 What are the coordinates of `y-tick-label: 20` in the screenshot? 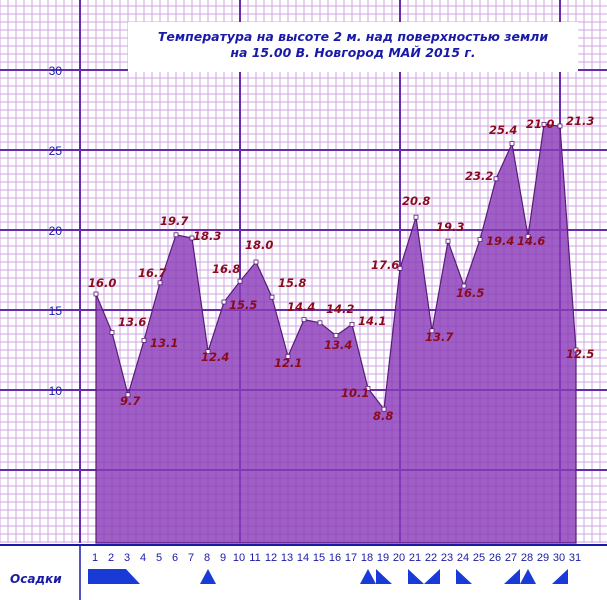 It's located at (56, 231).